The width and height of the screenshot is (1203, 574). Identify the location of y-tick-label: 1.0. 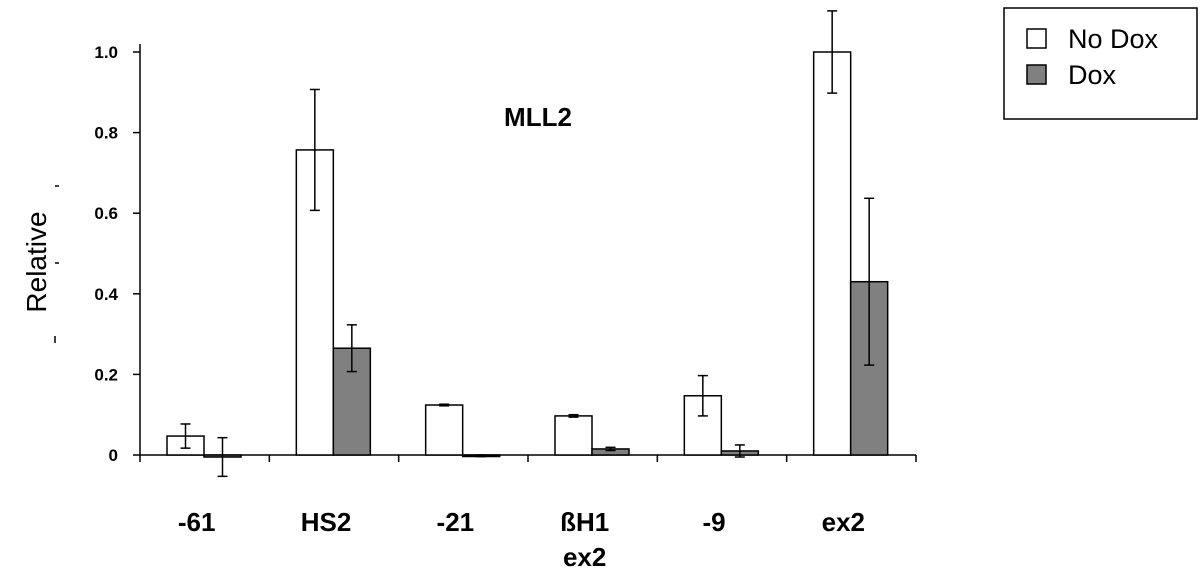
(106, 52).